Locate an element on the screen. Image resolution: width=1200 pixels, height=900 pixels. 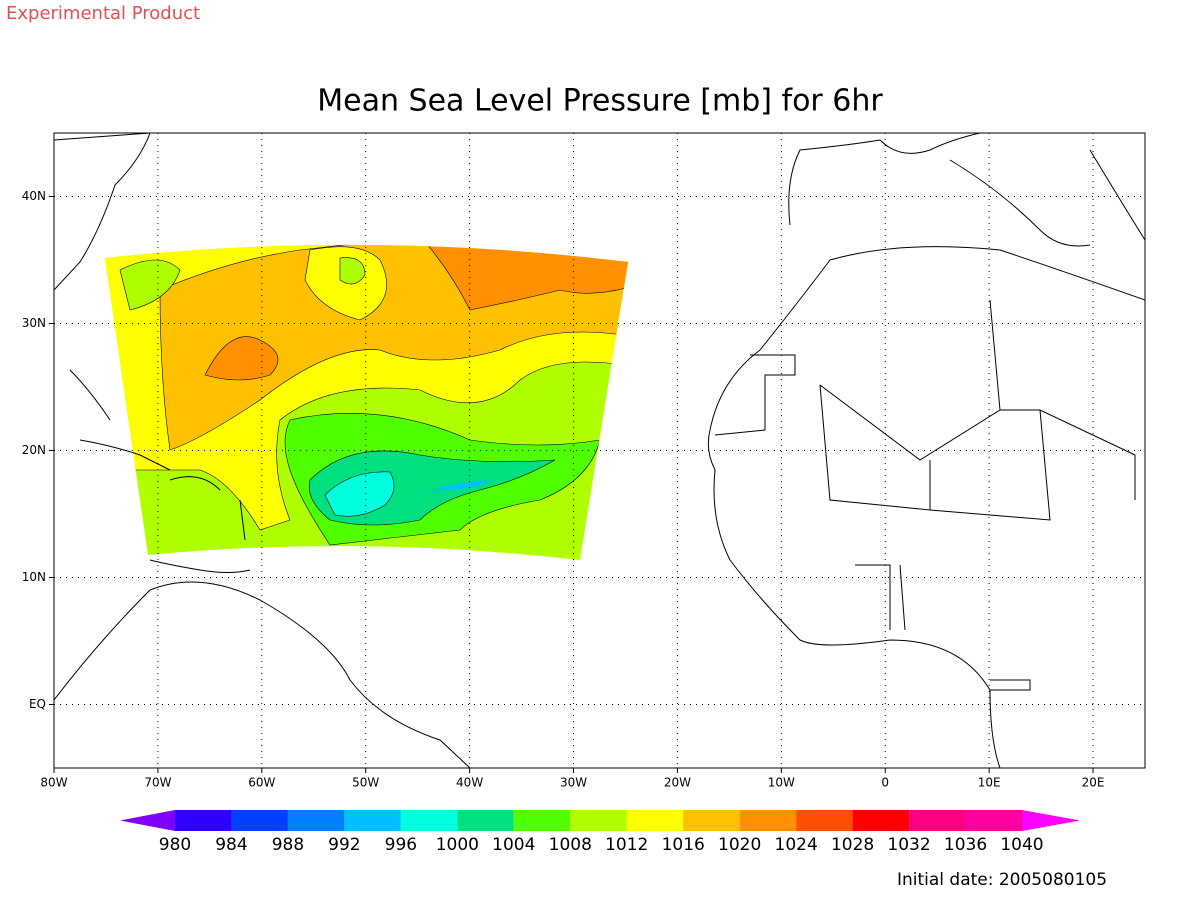
x-tick-label: 10E is located at coordinates (989, 783).